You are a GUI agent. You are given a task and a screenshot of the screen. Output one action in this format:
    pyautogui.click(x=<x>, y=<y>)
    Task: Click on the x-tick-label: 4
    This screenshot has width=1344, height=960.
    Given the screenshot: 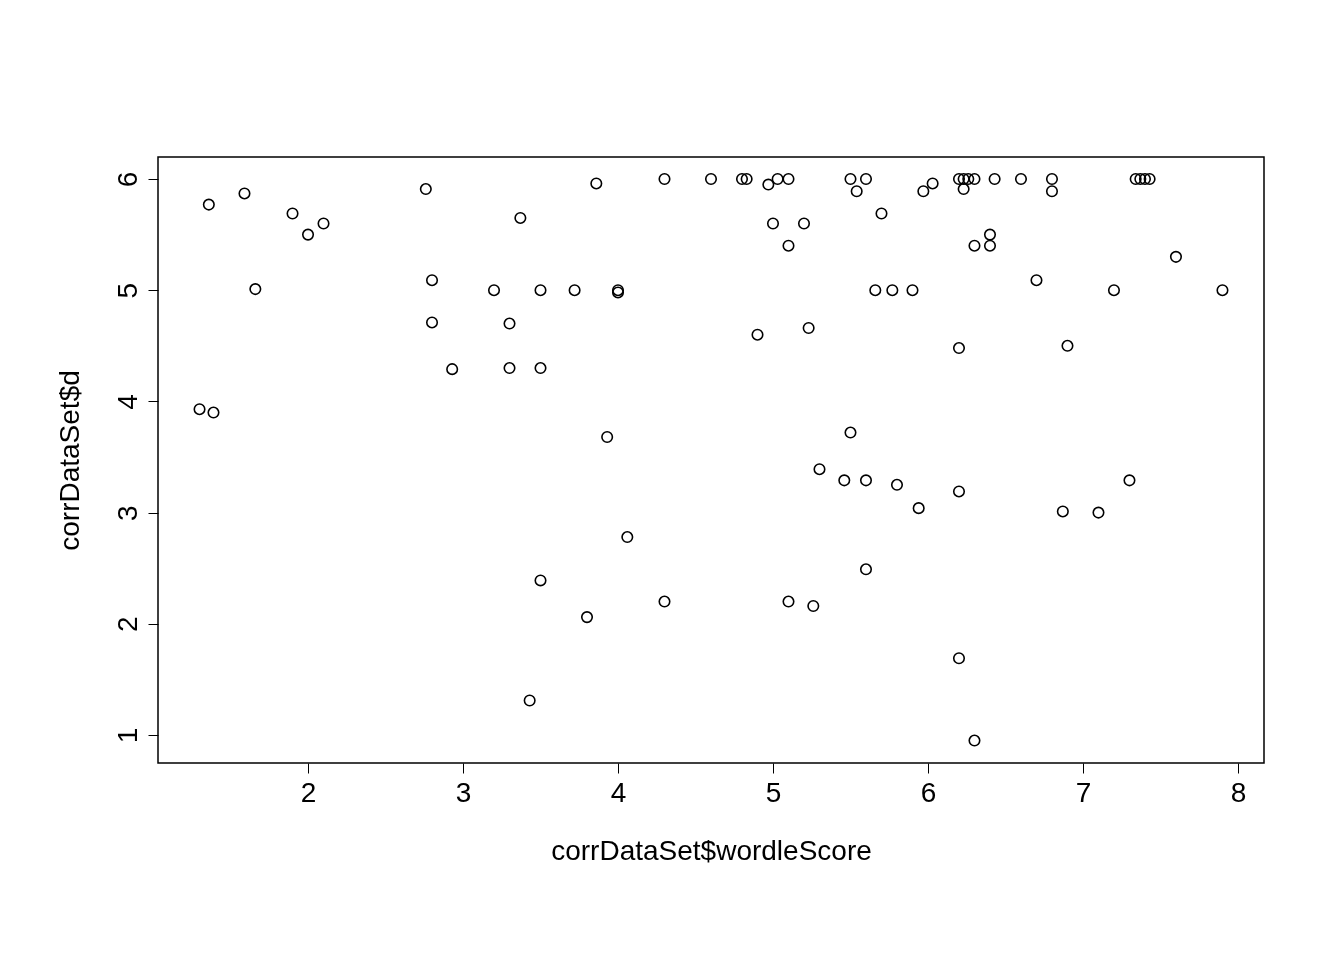 What is the action you would take?
    pyautogui.click(x=618, y=792)
    